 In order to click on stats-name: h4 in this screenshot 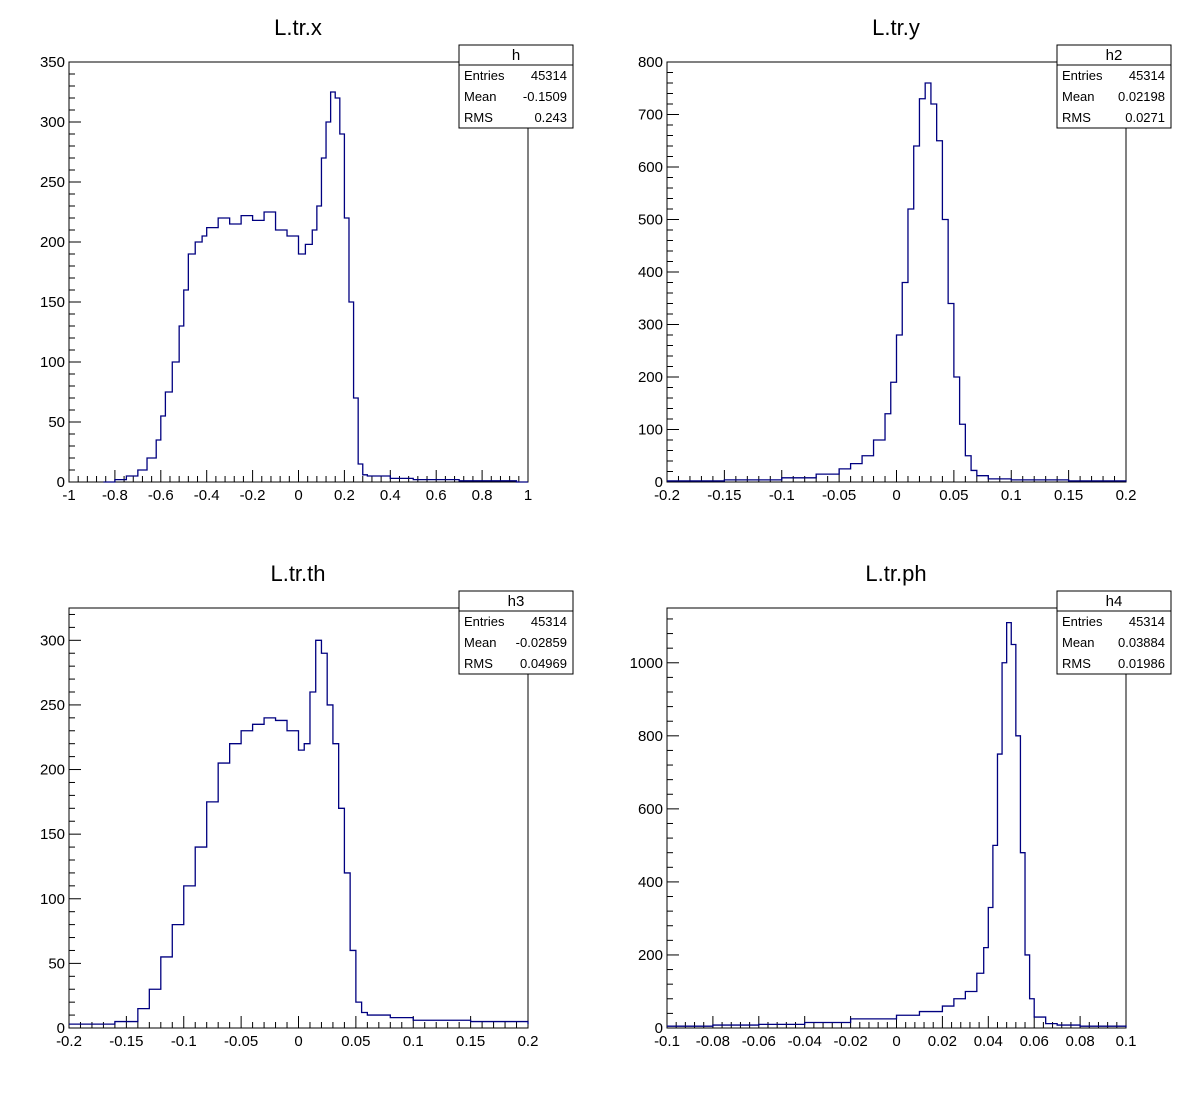, I will do `click(1114, 601)`.